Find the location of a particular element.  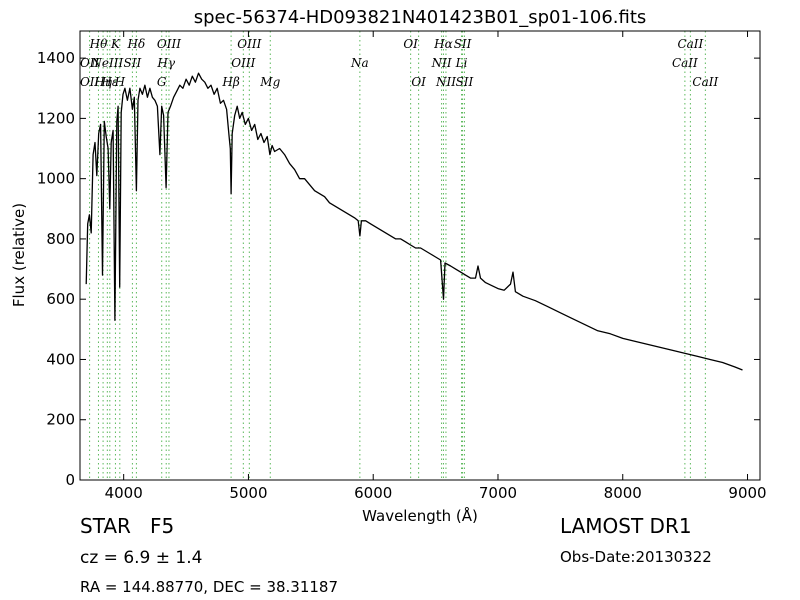

line-label: Hε is located at coordinates (109, 82).